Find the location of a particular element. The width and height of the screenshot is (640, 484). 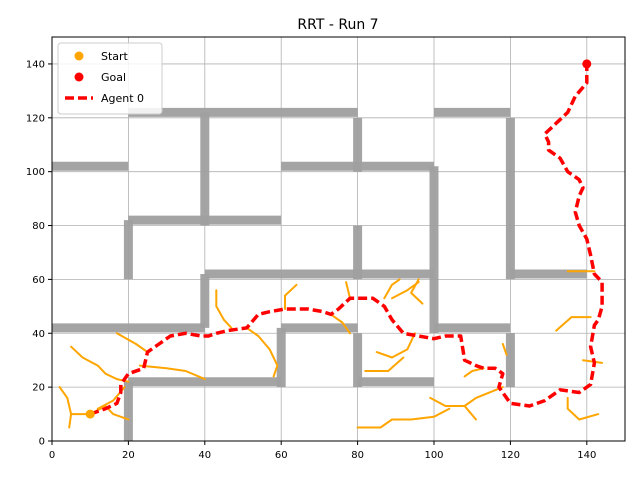

legend-label: Goal is located at coordinates (113, 77).